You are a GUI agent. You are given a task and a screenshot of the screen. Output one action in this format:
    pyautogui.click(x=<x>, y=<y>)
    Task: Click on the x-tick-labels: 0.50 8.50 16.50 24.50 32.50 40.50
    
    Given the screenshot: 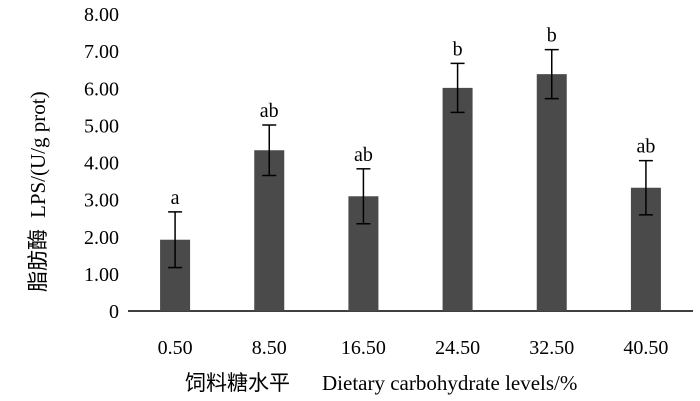 What is the action you would take?
    pyautogui.click(x=413, y=348)
    